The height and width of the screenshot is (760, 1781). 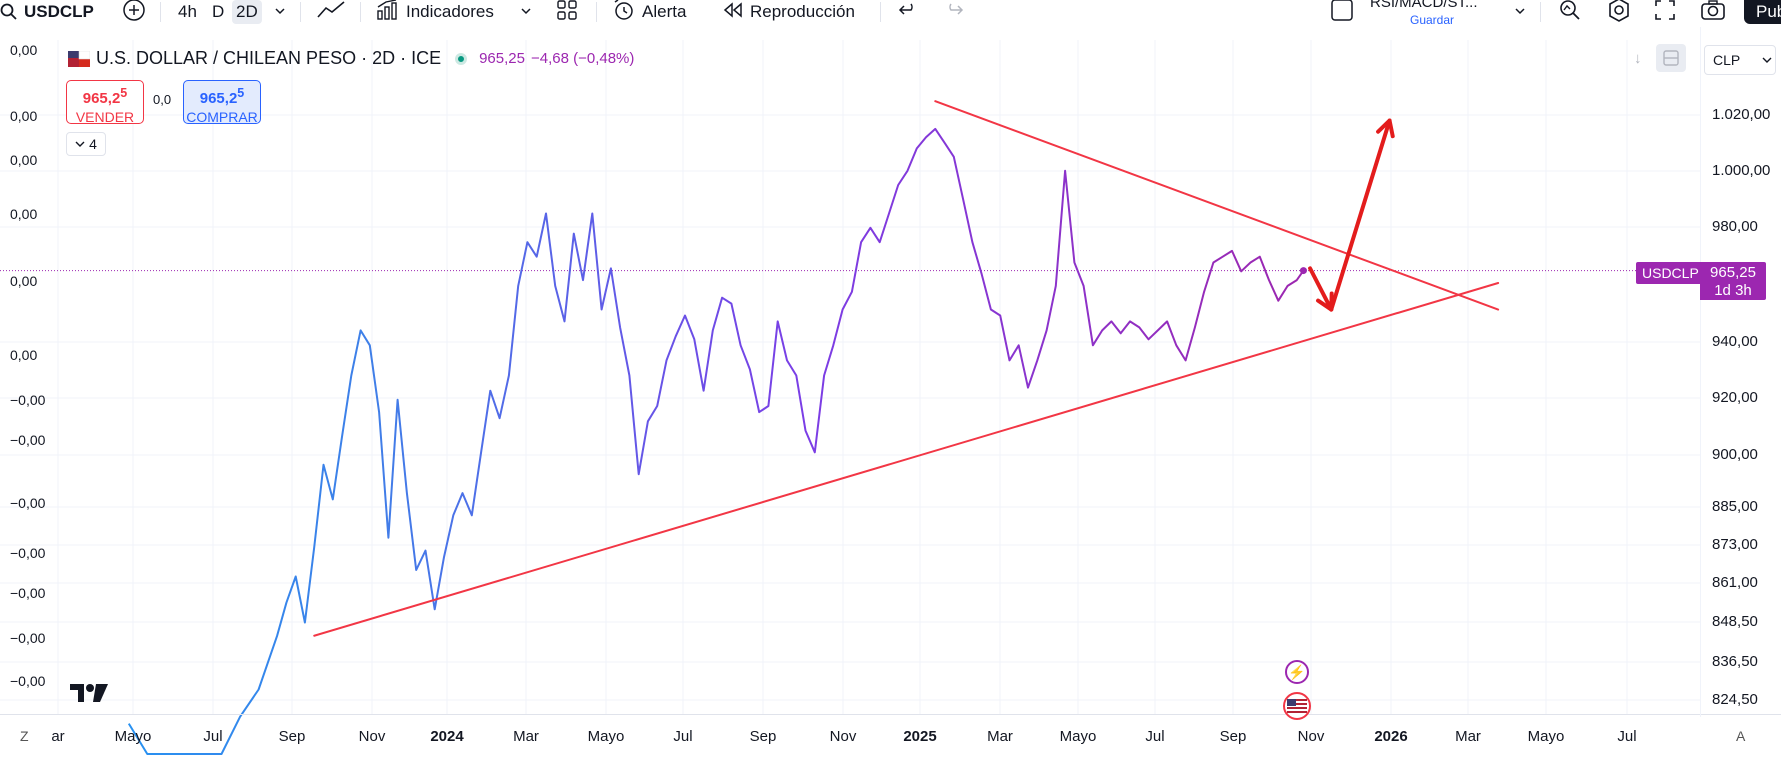 I want to click on time-scale-label: 2025, so click(x=920, y=736).